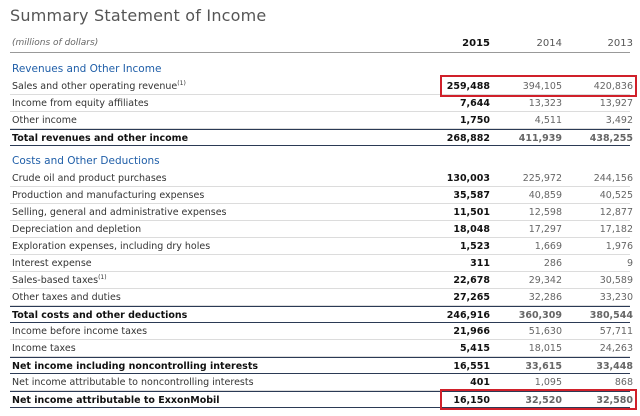  Describe the element at coordinates (614, 400) in the screenshot. I see `cell-value: 32,580` at that location.